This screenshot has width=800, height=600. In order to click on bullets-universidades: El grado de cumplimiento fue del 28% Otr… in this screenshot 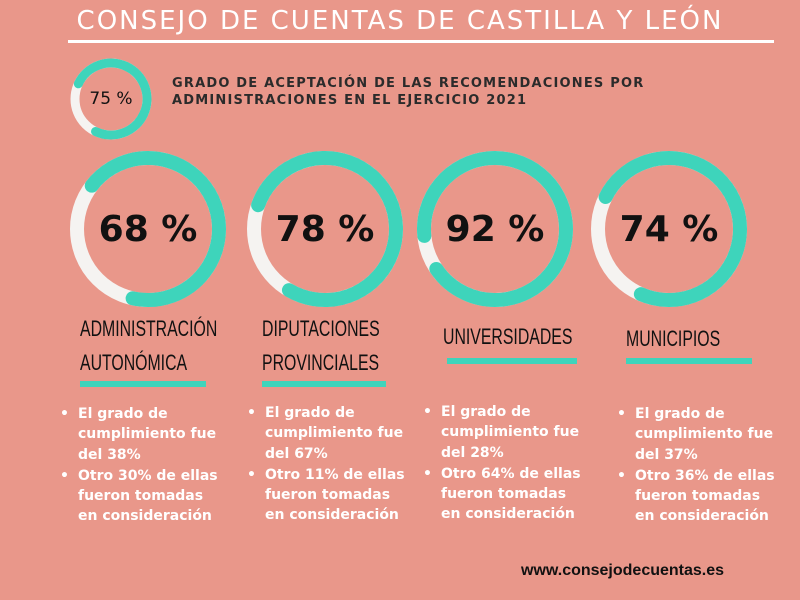, I will do `click(504, 464)`.